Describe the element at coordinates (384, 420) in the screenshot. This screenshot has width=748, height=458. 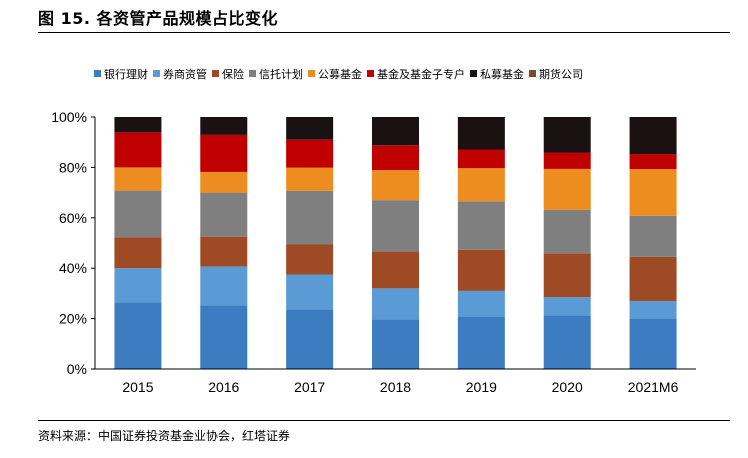
I see `source-rule` at that location.